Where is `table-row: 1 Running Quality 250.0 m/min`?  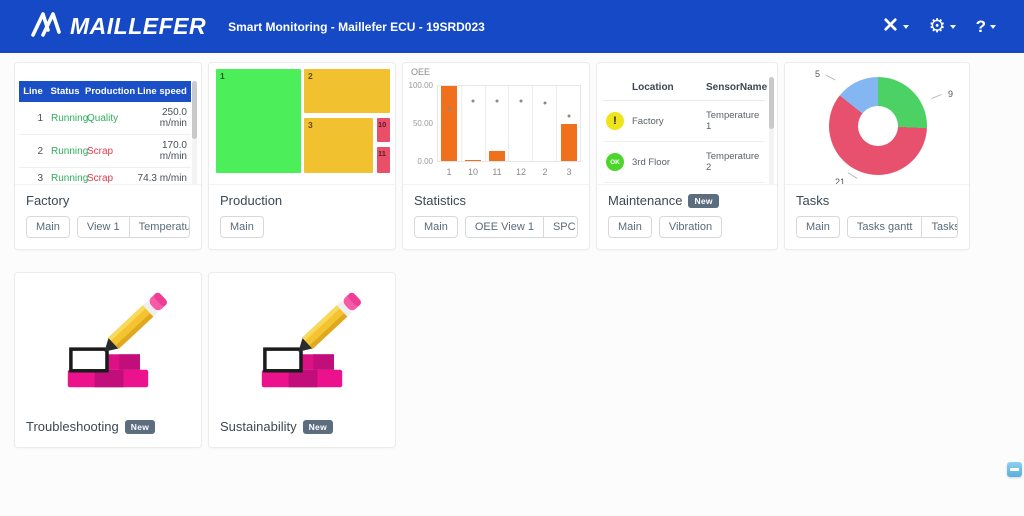
table-row: 1 Running Quality 250.0 m/min is located at coordinates (105, 118).